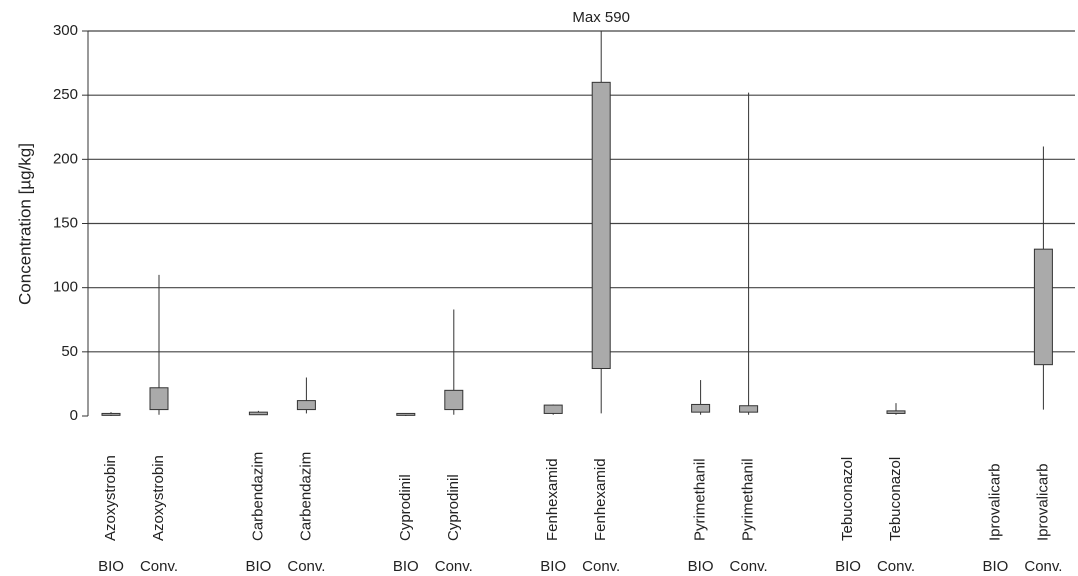 Image resolution: width=1078 pixels, height=576 pixels. What do you see at coordinates (65, 287) in the screenshot?
I see `y-tick-label: 100` at bounding box center [65, 287].